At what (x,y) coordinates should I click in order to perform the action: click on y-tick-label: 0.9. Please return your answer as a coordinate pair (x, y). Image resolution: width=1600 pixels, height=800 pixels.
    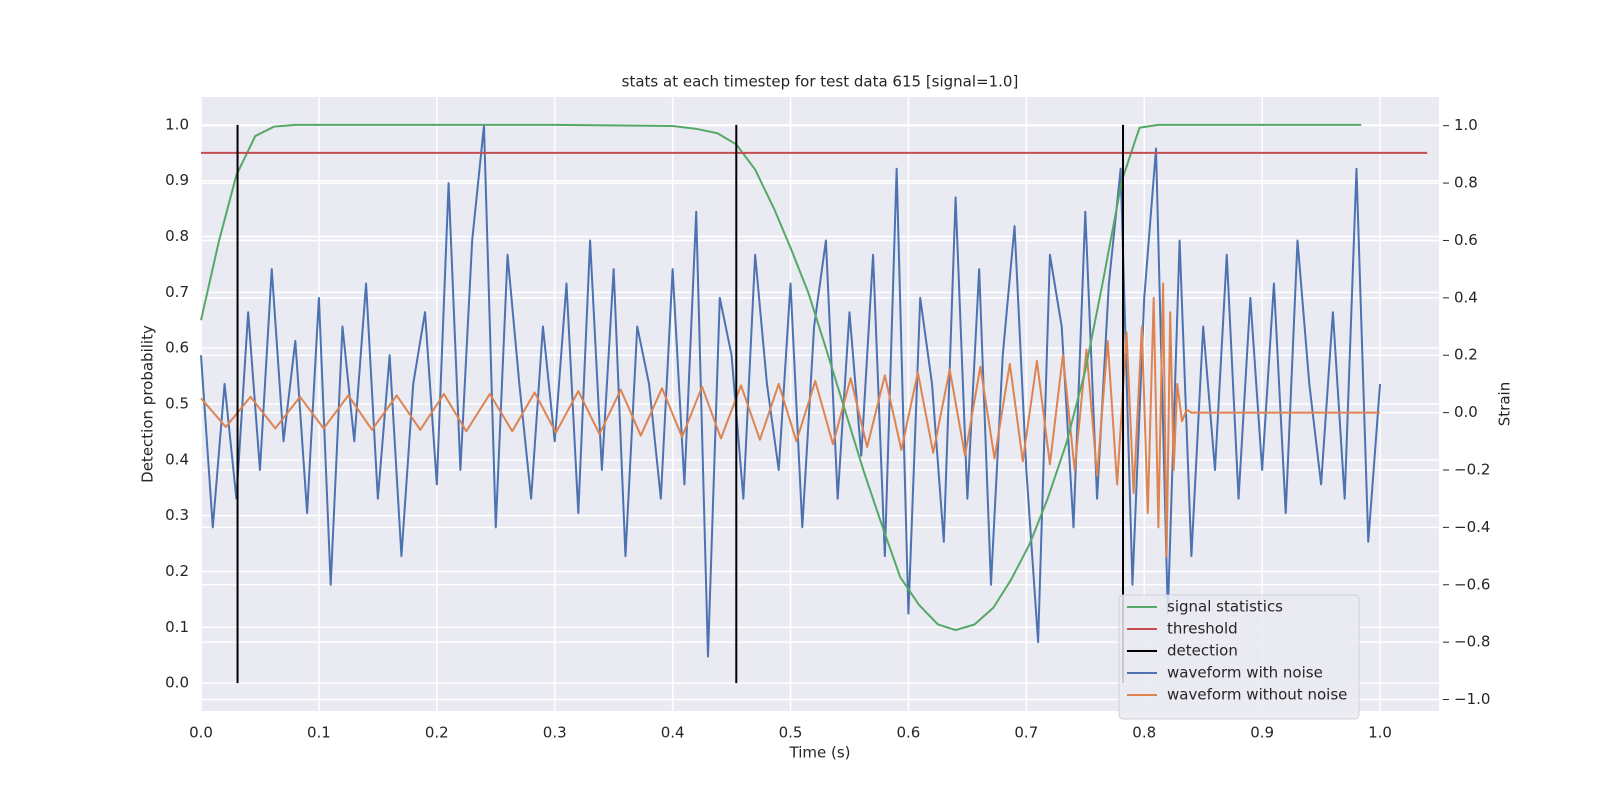
    Looking at the image, I should click on (177, 180).